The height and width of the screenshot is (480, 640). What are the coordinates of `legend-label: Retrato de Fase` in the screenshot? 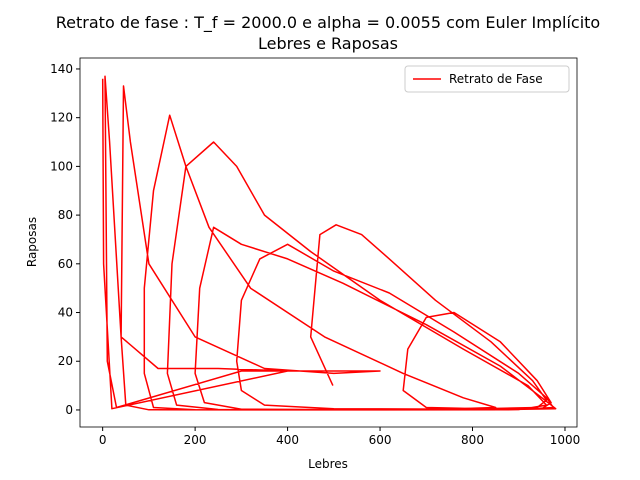 It's located at (496, 79).